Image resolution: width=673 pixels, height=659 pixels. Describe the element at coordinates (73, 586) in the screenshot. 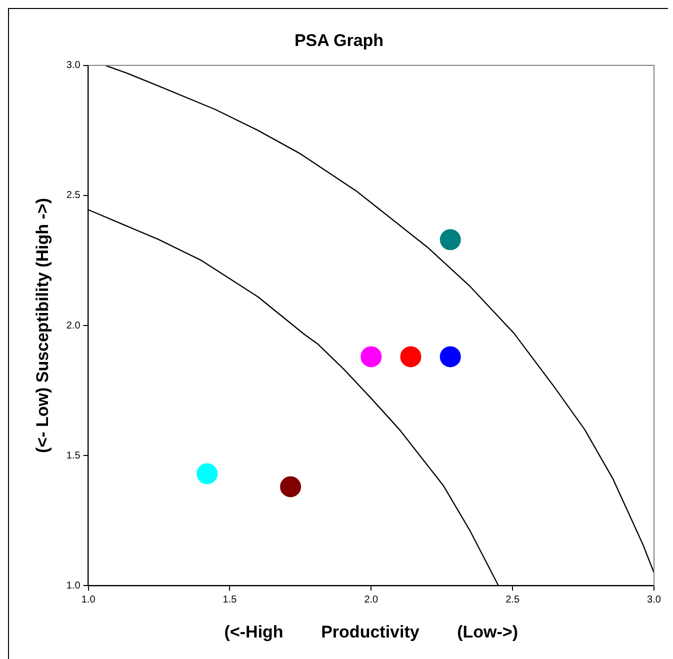

I see `y-tick-label: 1.0` at that location.